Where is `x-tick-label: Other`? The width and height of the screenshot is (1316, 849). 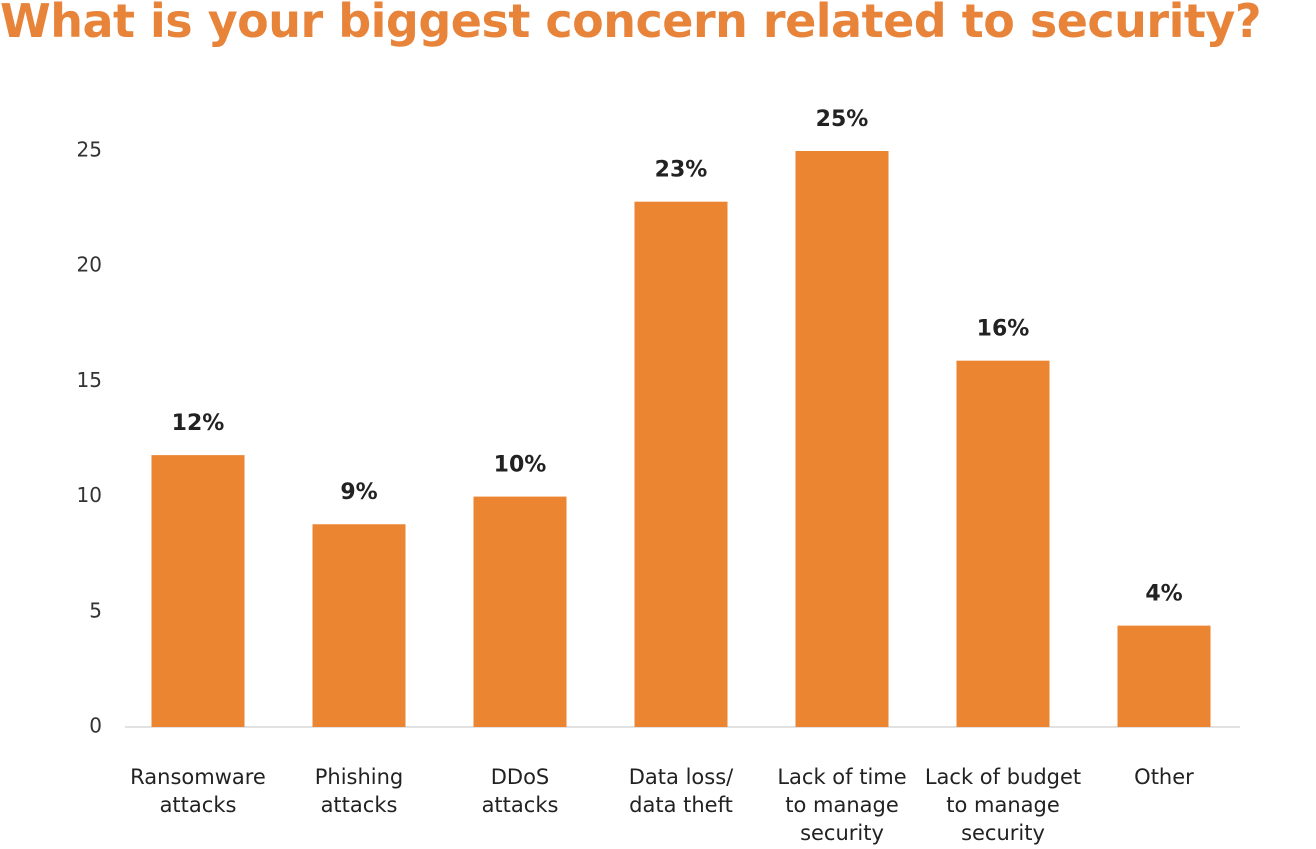 x-tick-label: Other is located at coordinates (1164, 777).